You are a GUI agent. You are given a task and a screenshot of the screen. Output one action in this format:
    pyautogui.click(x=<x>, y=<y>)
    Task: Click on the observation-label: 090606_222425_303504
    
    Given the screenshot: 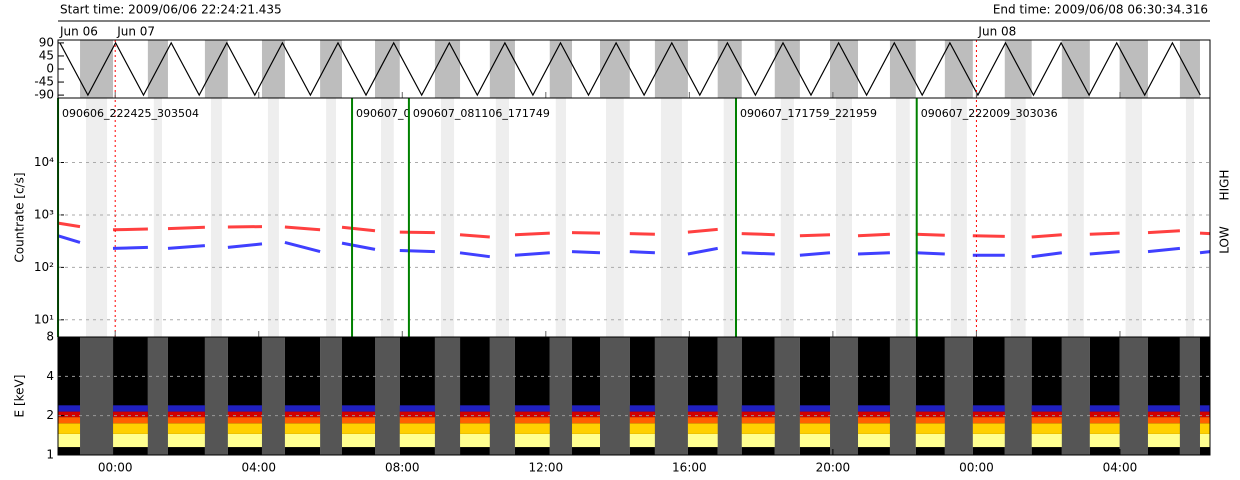 What is the action you would take?
    pyautogui.click(x=130, y=113)
    